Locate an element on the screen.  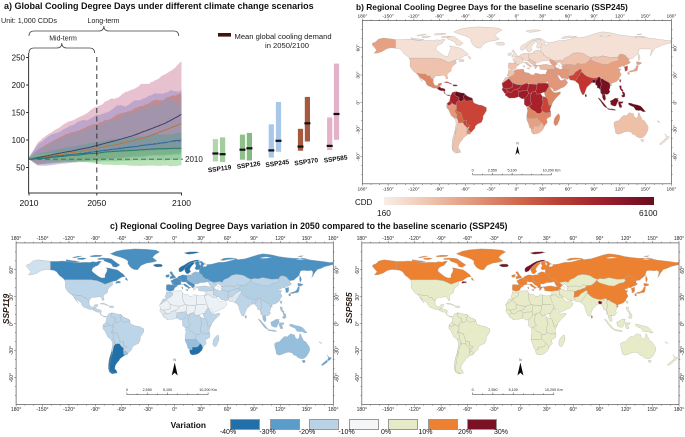
svg-text: Mean global cooling demand is located at coordinates (283, 36).